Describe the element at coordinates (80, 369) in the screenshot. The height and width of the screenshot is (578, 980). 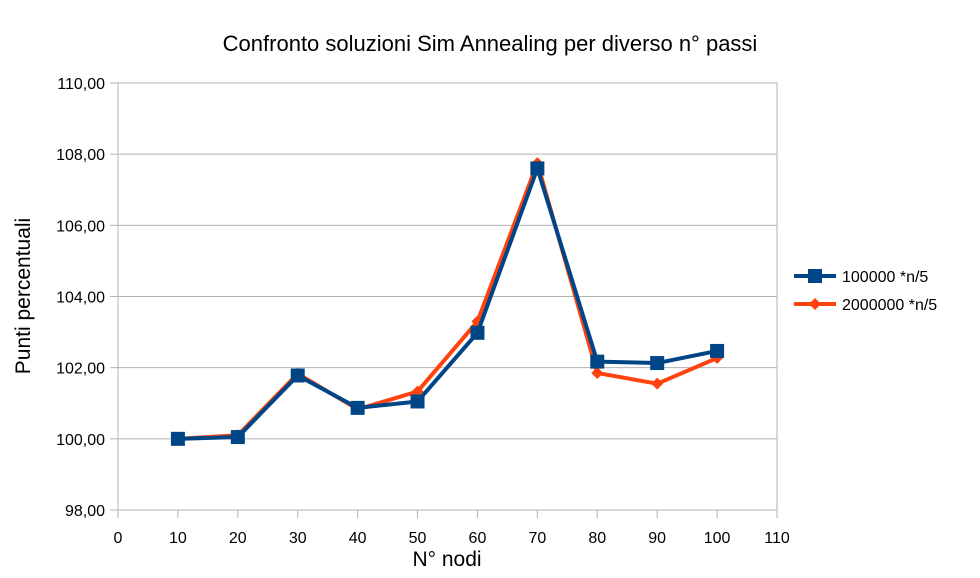
I see `y-tick-label: 102,00` at that location.